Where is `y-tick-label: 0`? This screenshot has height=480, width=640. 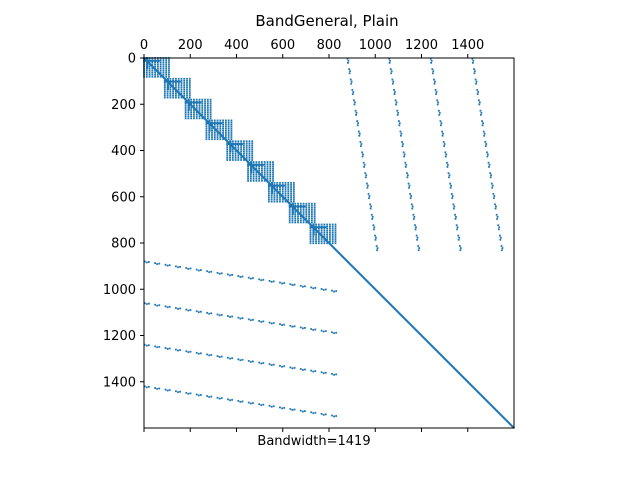 y-tick-label: 0 is located at coordinates (132, 59).